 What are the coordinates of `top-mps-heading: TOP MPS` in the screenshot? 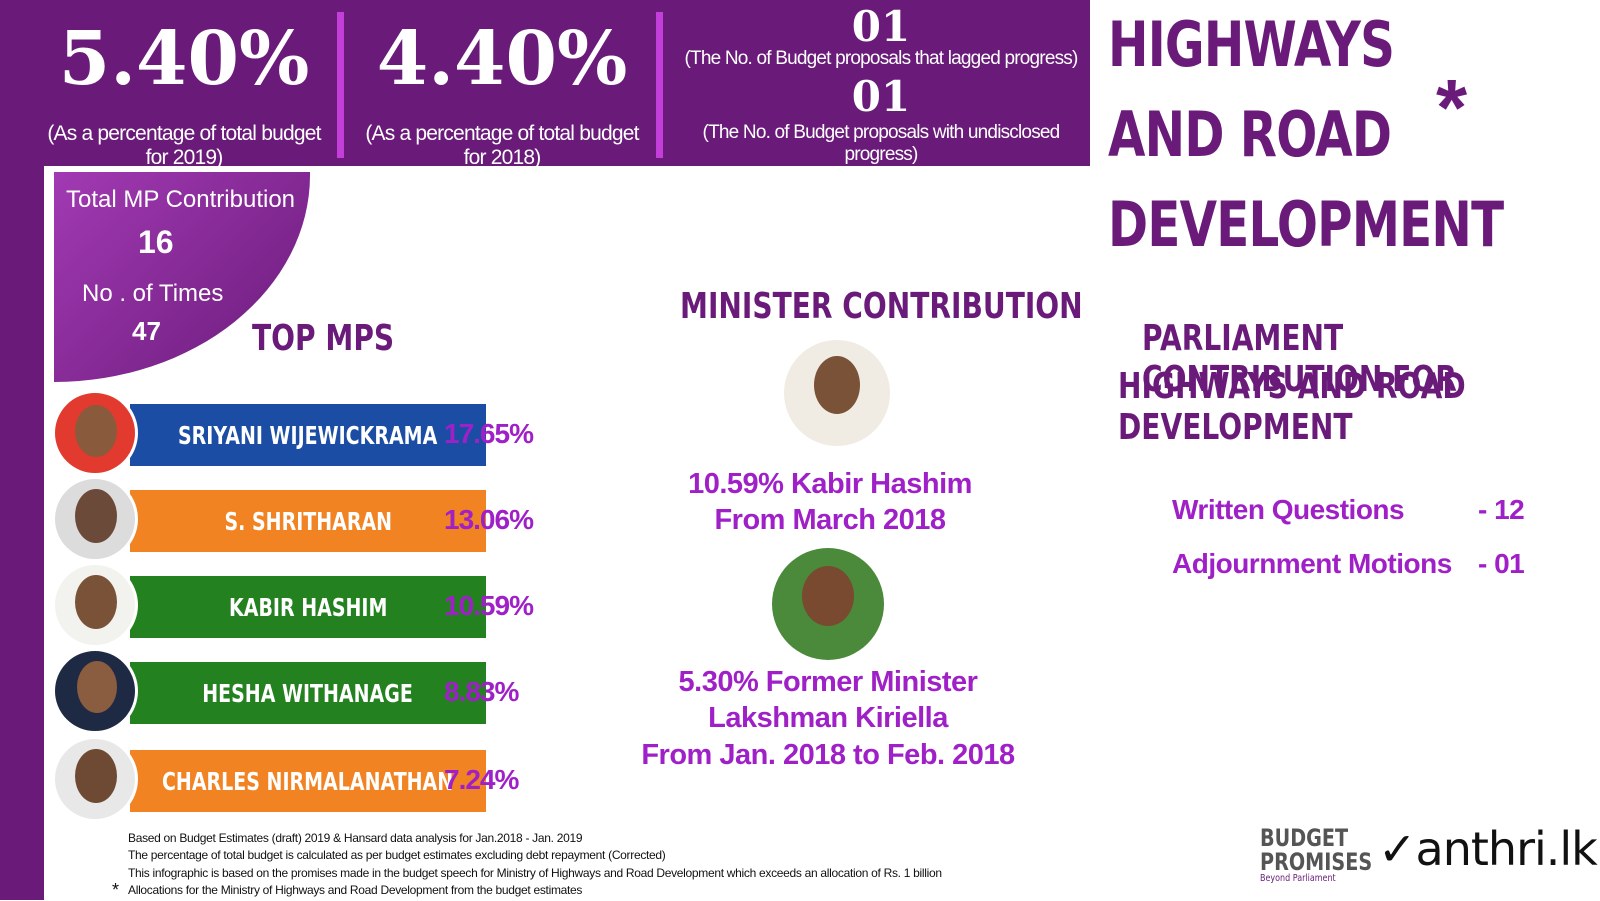 It's located at (323, 338).